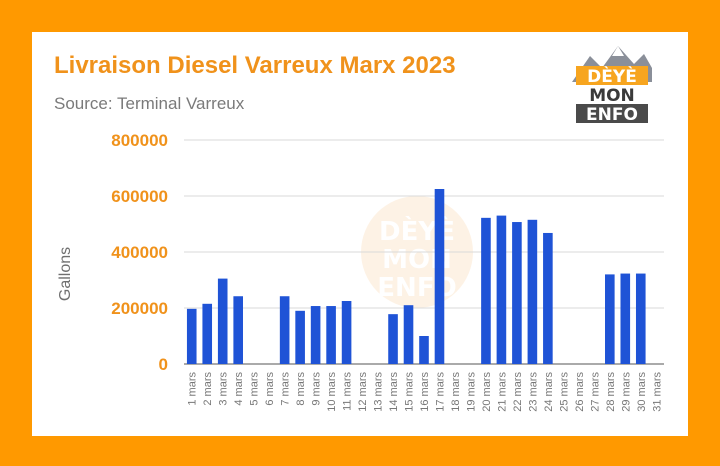 The height and width of the screenshot is (466, 720). Describe the element at coordinates (612, 96) in the screenshot. I see `logo-line2: MON` at that location.